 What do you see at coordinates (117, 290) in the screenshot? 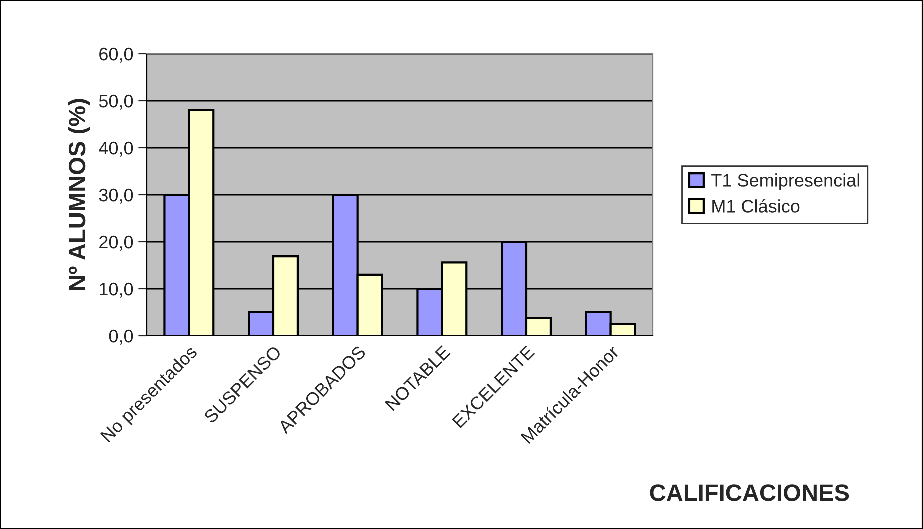
I see `y-tick-label: 10,0` at bounding box center [117, 290].